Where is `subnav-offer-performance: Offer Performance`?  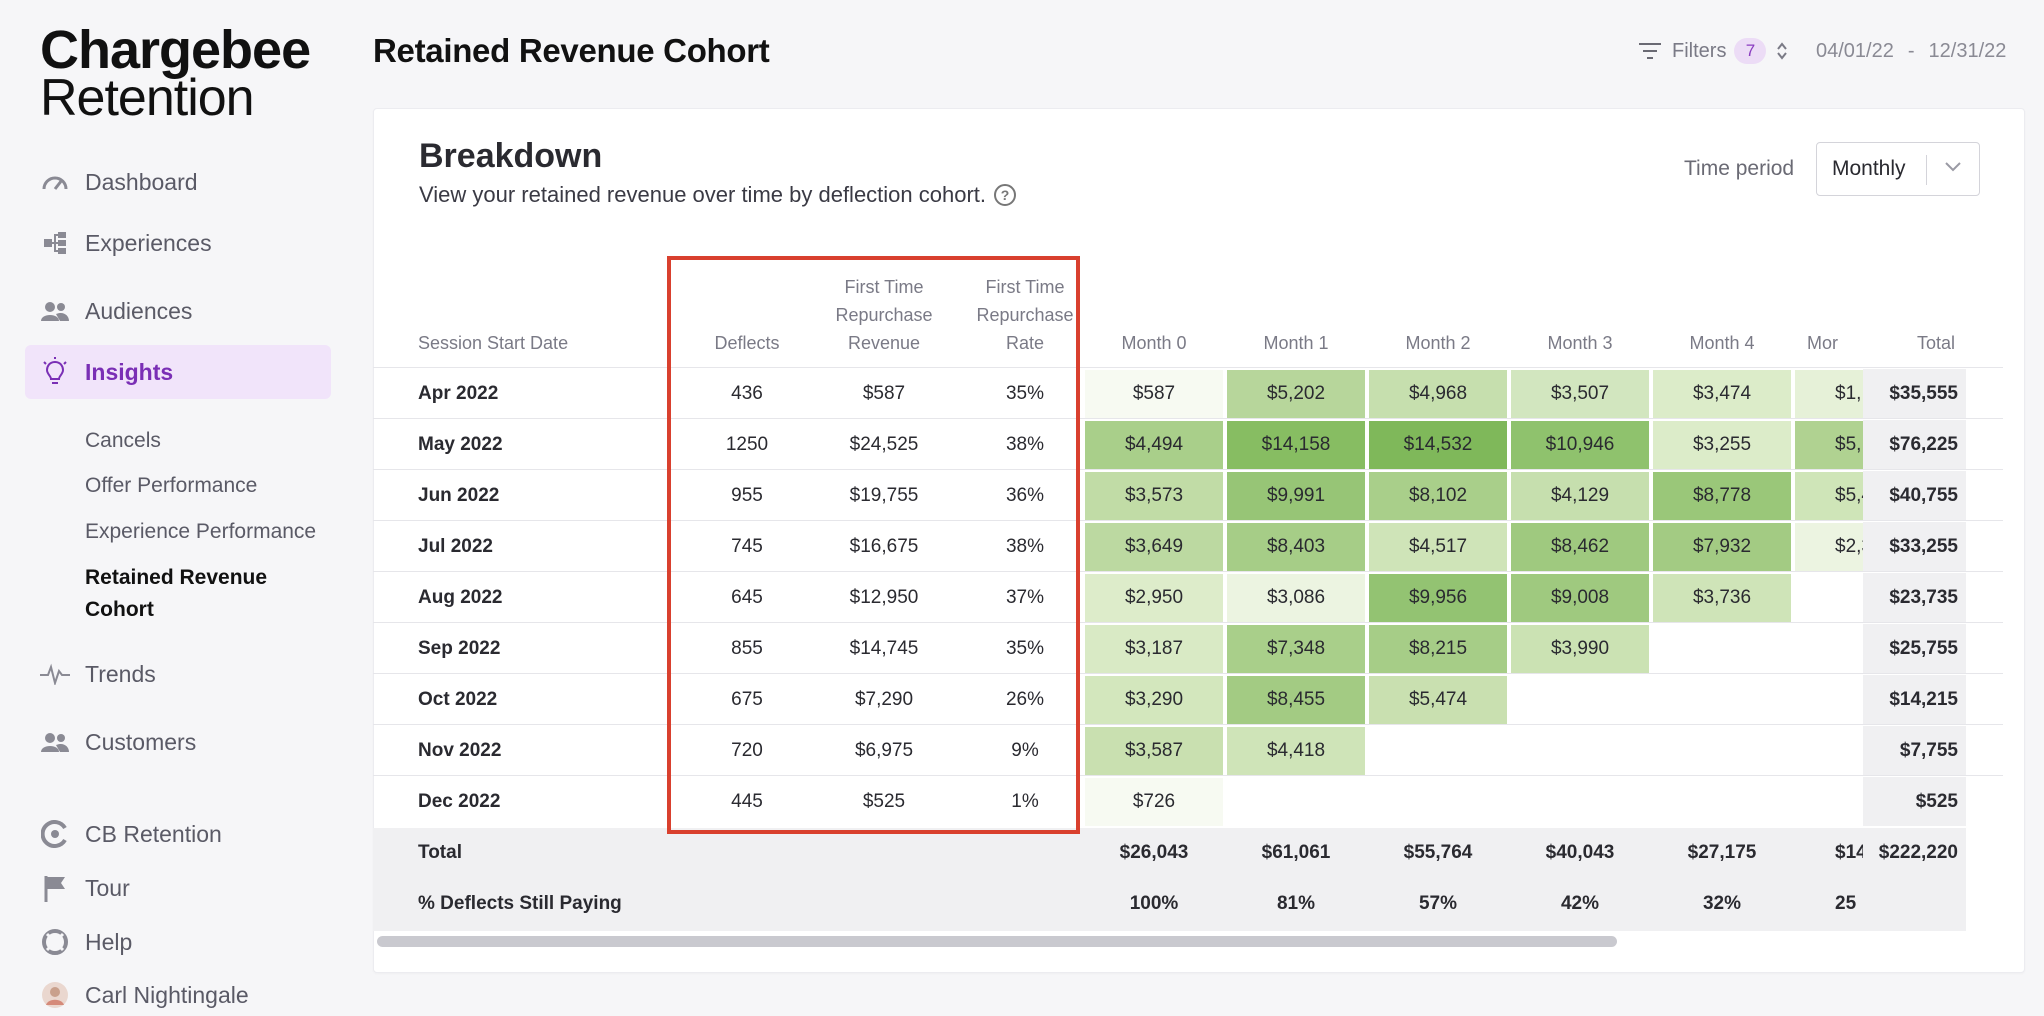
subnav-offer-performance: Offer Performance is located at coordinates (171, 485).